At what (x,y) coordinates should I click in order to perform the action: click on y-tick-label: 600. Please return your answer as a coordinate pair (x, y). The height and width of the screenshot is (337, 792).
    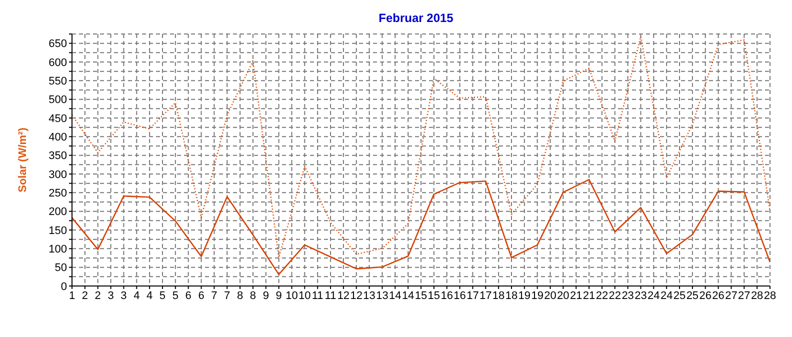
    Looking at the image, I should click on (57, 62).